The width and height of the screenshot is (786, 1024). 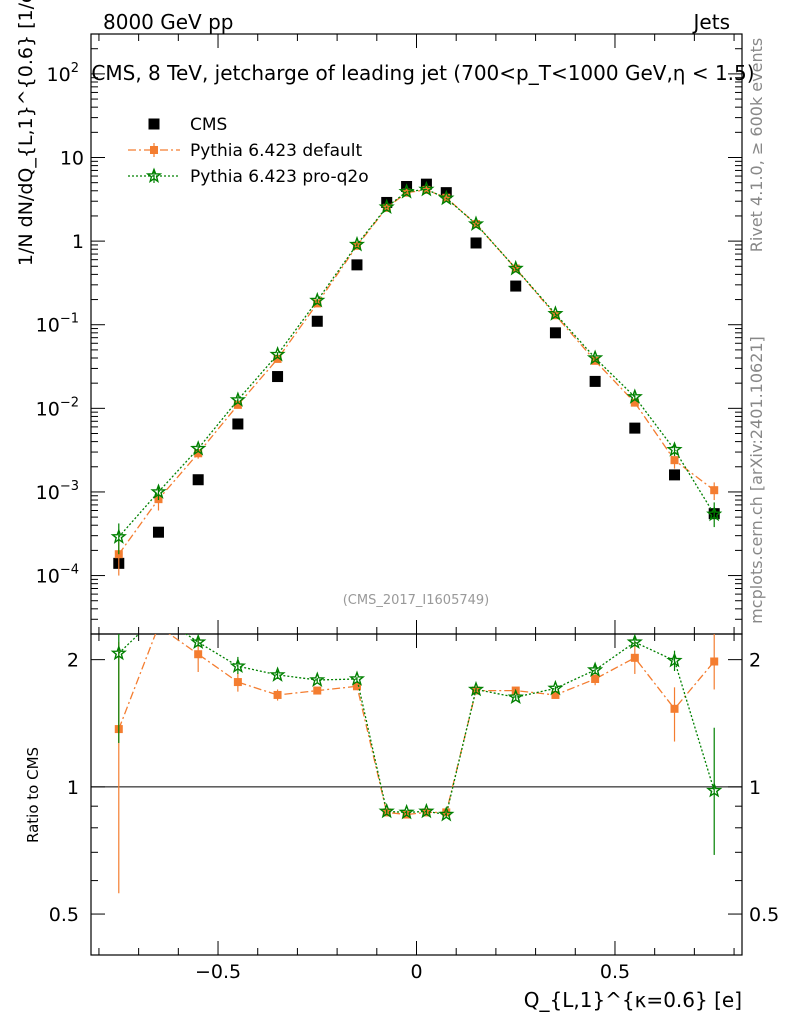 I want to click on header-energy-label: 8000 GeV pp, so click(x=168, y=22).